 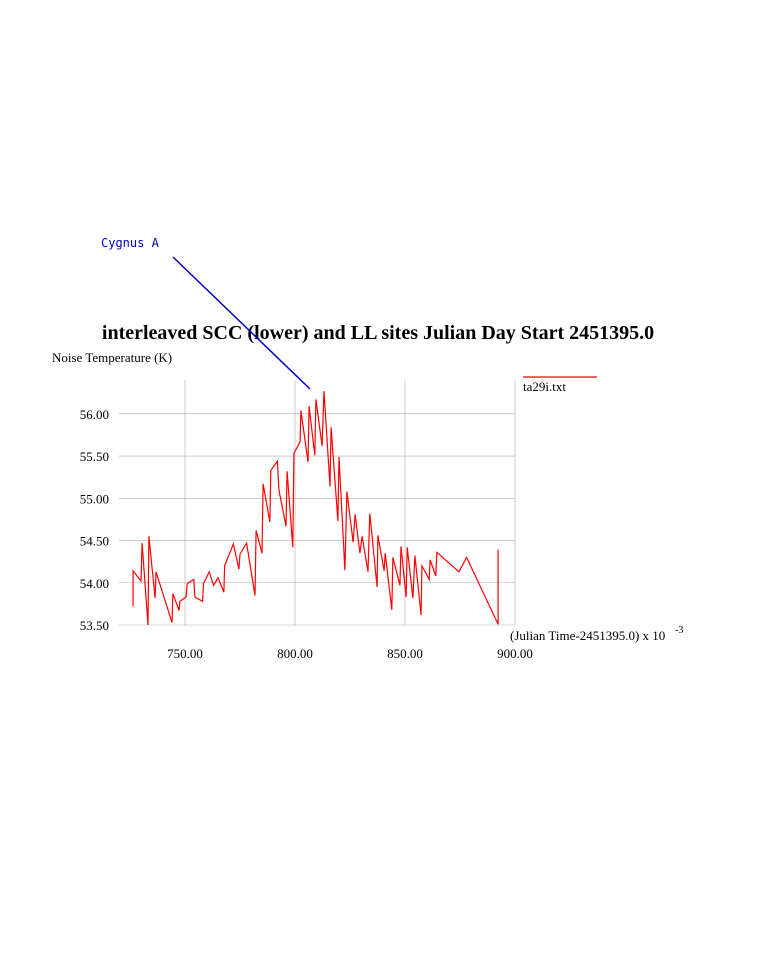 I want to click on y-tick-label: 54.50, so click(x=94, y=541).